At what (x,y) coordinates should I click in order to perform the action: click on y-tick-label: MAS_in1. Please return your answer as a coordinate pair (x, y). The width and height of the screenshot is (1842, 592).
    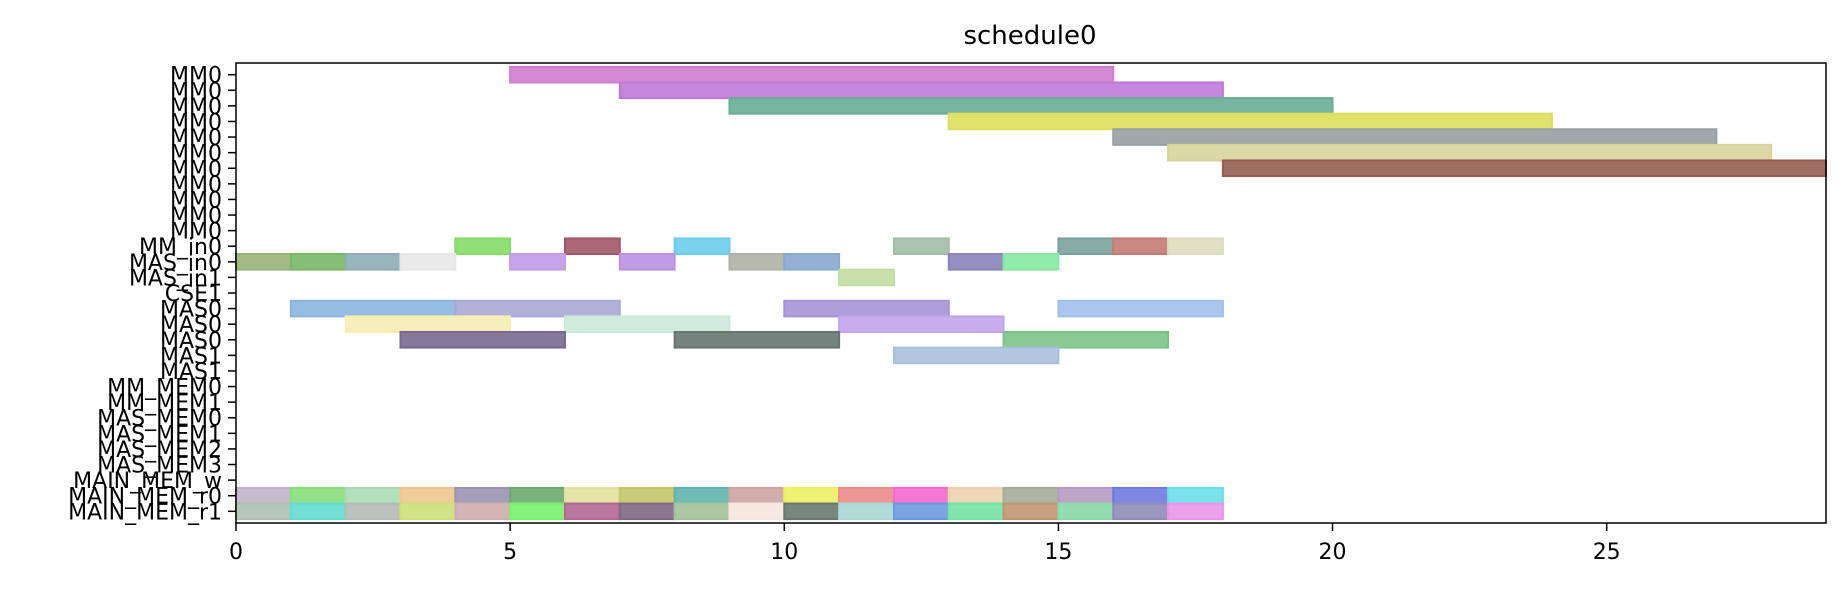
    Looking at the image, I should click on (175, 278).